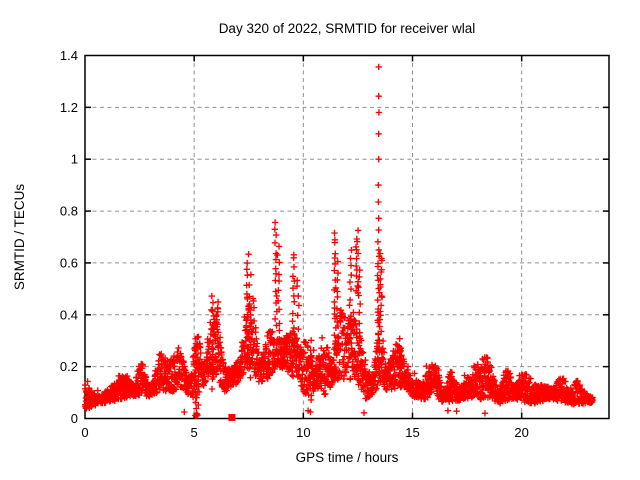 Image resolution: width=640 pixels, height=480 pixels. I want to click on y-tick-label: 0.2, so click(69, 366).